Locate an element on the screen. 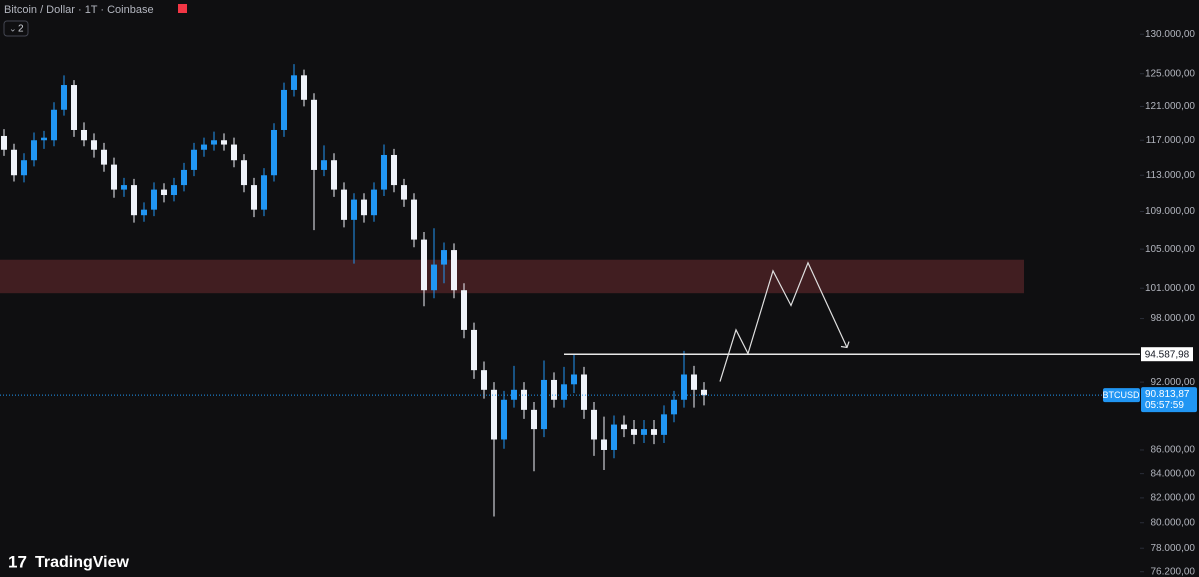 Image resolution: width=1199 pixels, height=577 pixels. symbol-label-bg is located at coordinates (1121, 395).